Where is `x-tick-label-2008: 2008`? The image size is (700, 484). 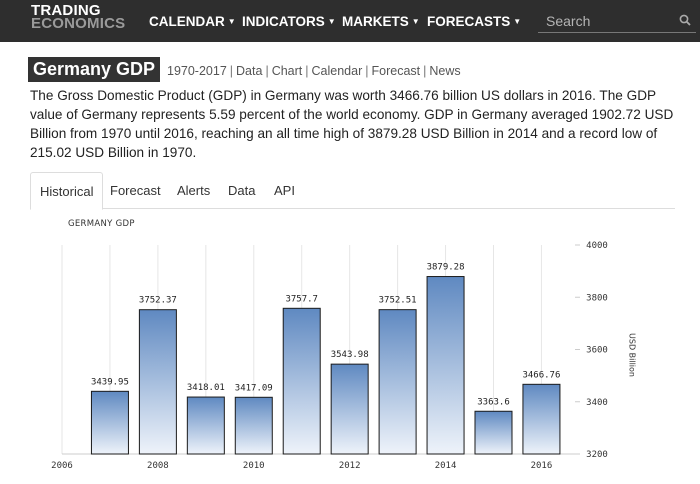 x-tick-label-2008: 2008 is located at coordinates (158, 466).